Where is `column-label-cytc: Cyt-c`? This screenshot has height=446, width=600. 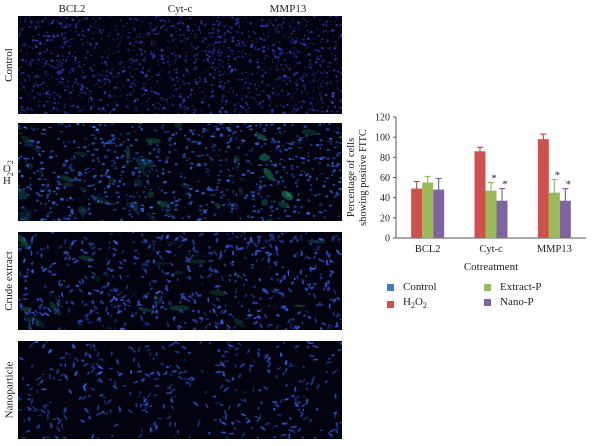 column-label-cytc: Cyt-c is located at coordinates (180, 9).